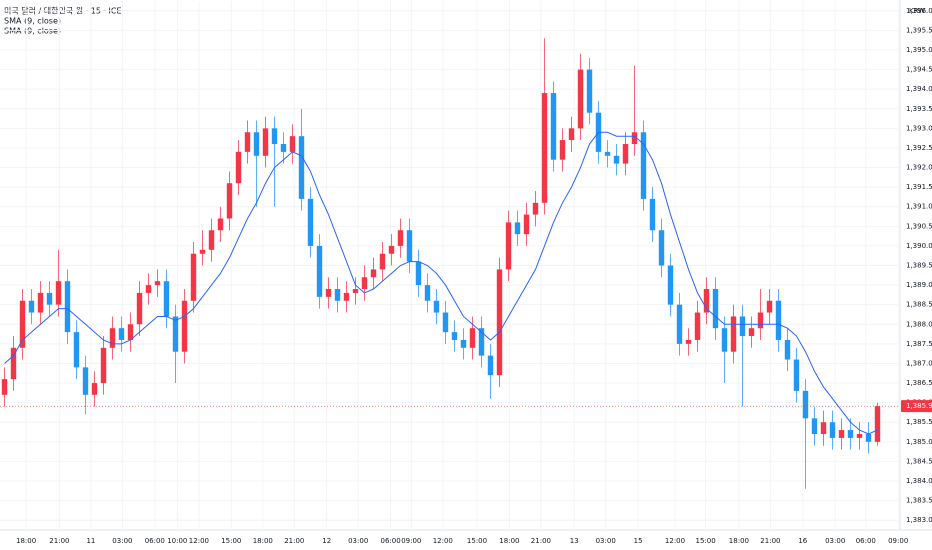 This screenshot has height=550, width=932. I want to click on y-tick-label: 1,384.00, so click(919, 481).